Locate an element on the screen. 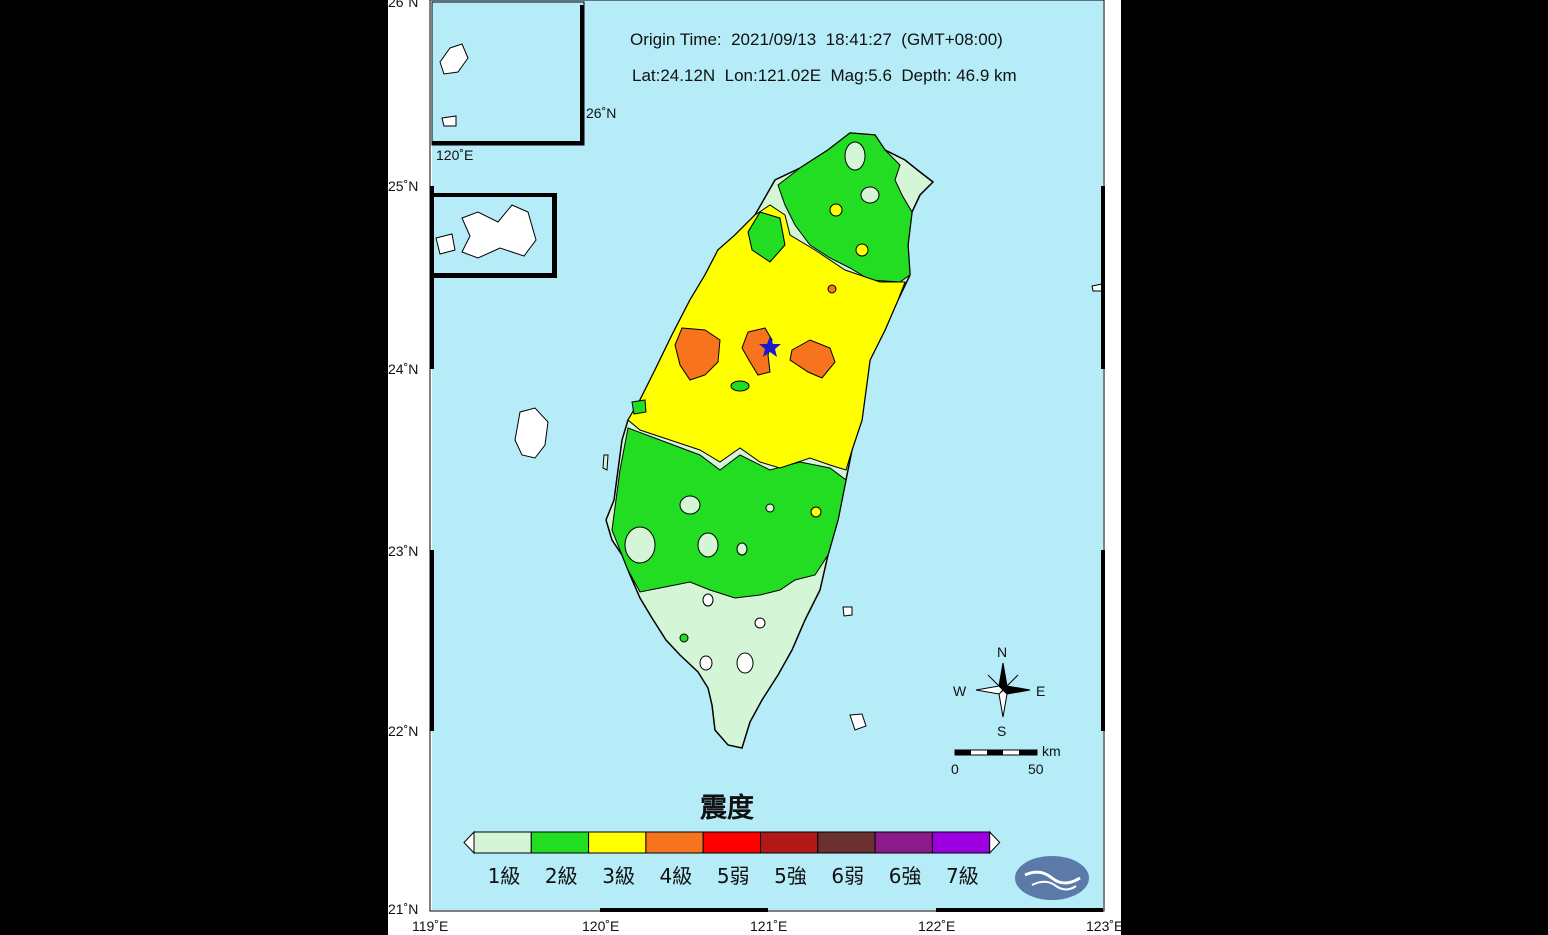  lat-tick-label: 26˚N is located at coordinates (403, 5).